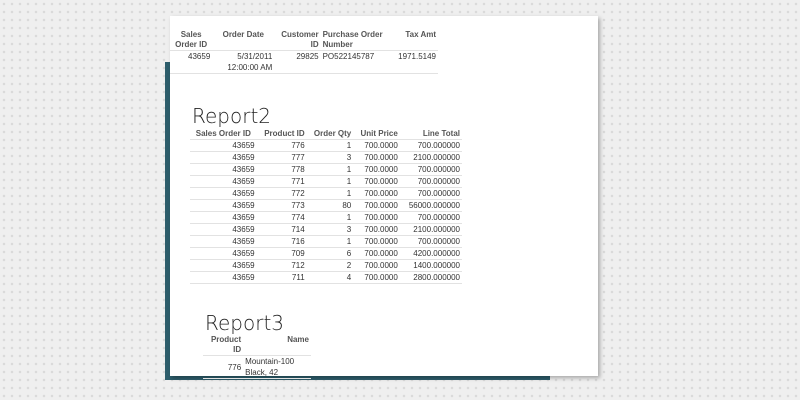 The height and width of the screenshot is (400, 800). I want to click on table-row: 43659 712 2 700.0000 1400.000000, so click(326, 265).